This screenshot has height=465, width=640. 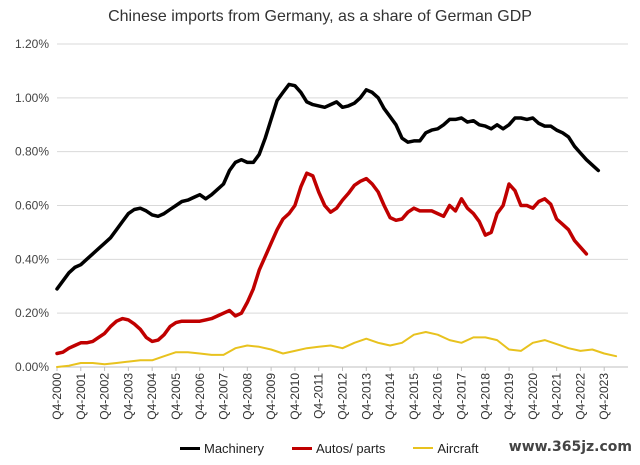 What do you see at coordinates (366, 396) in the screenshot?
I see `x-tick-label: Q4-2013` at bounding box center [366, 396].